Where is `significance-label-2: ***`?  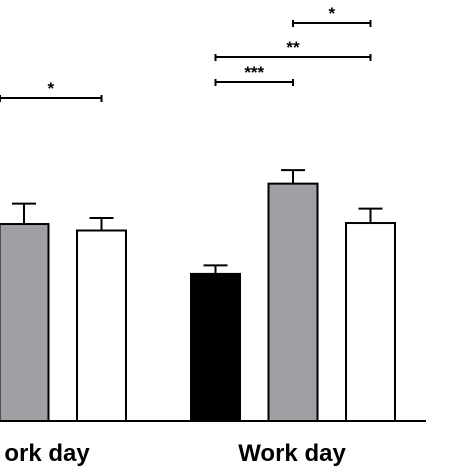
significance-label-2: *** is located at coordinates (254, 72).